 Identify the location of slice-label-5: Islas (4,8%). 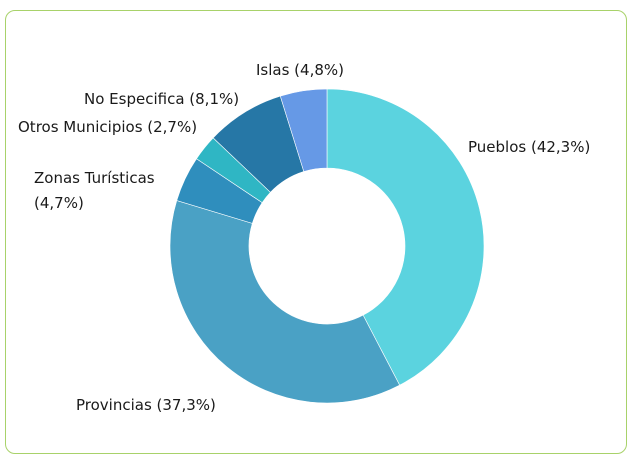
(300, 70).